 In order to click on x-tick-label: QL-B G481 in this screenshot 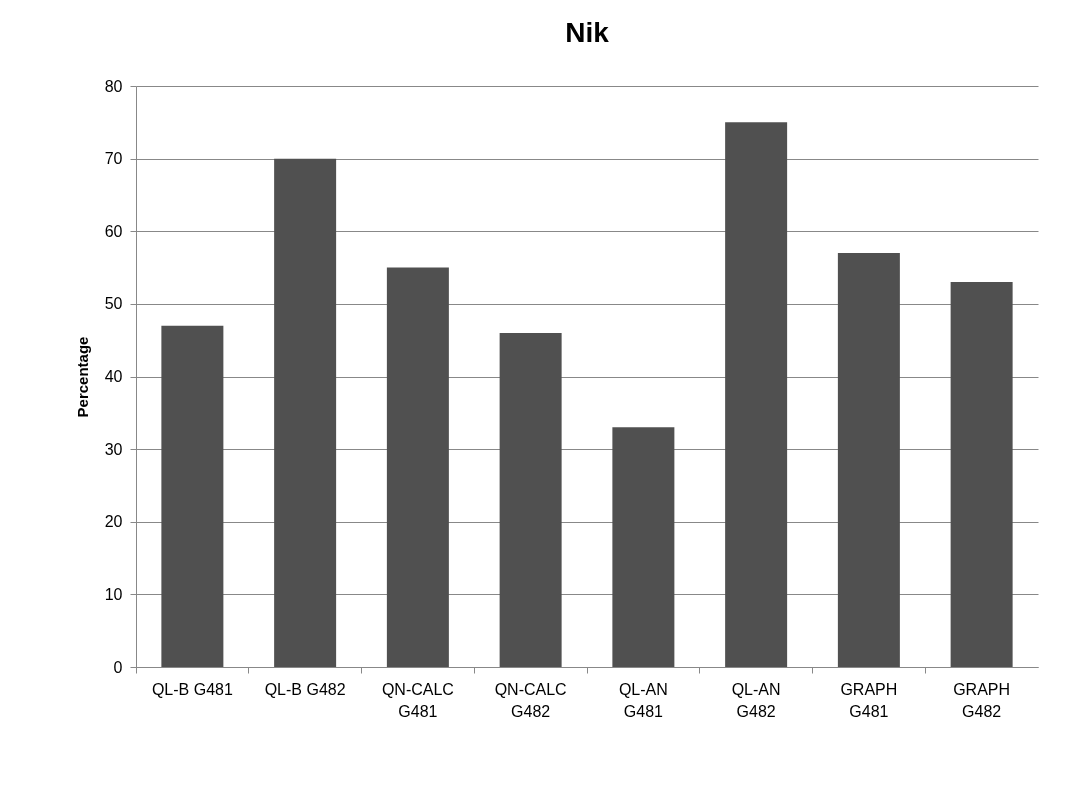, I will do `click(192, 689)`.